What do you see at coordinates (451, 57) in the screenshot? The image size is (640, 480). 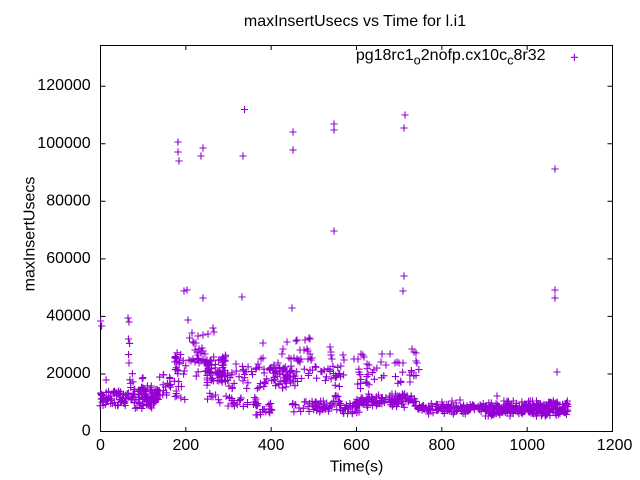 I see `svg-text: pg18rc1o2nofp.cx10cc8r32` at bounding box center [451, 57].